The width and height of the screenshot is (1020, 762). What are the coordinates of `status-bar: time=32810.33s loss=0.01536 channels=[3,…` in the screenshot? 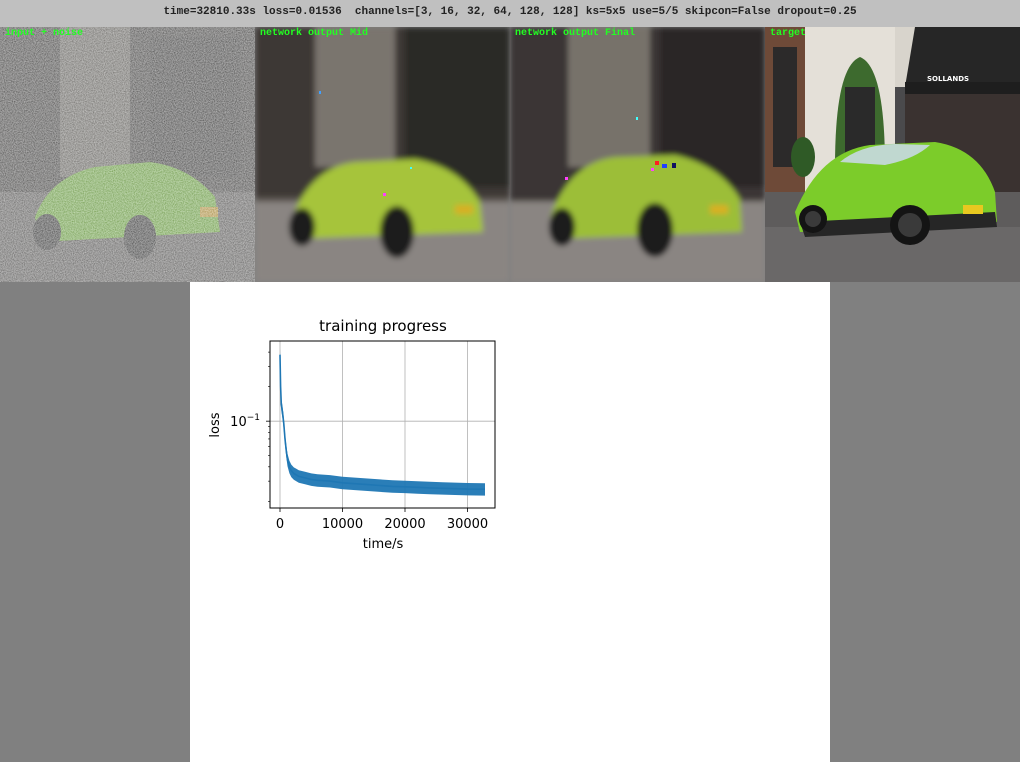 It's located at (510, 13).